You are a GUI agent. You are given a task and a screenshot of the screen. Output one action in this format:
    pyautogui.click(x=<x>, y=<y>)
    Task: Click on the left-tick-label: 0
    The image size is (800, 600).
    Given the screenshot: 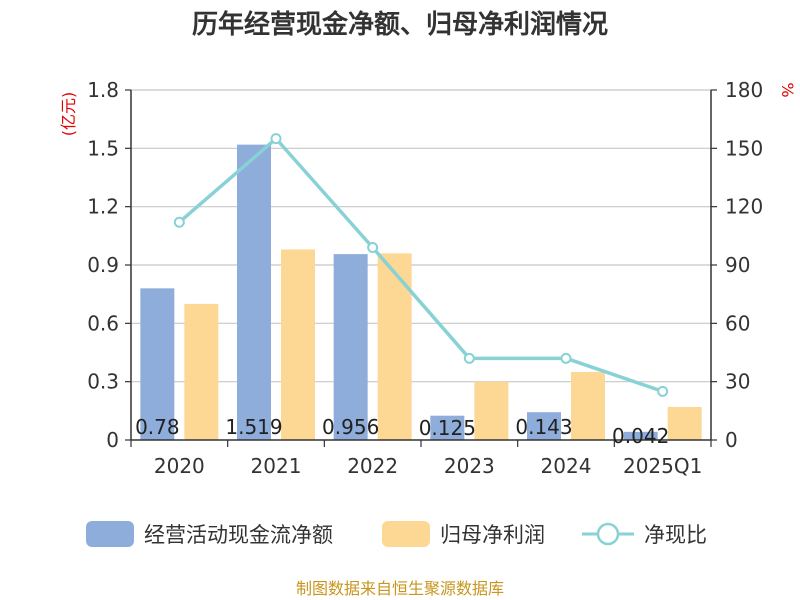 What is the action you would take?
    pyautogui.click(x=112, y=440)
    